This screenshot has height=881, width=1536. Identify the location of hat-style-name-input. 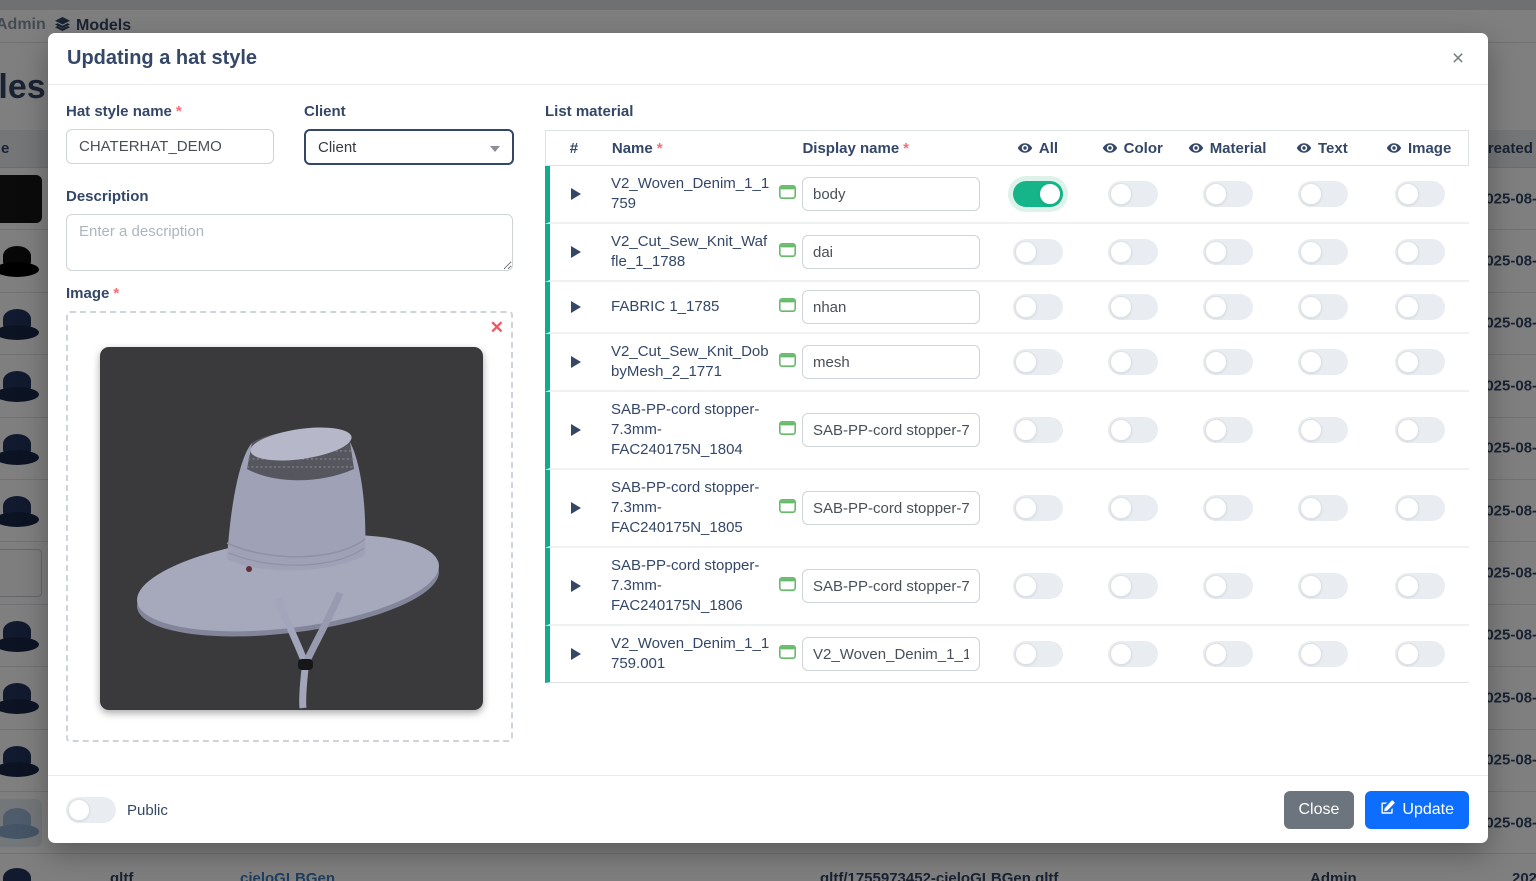
(170, 146).